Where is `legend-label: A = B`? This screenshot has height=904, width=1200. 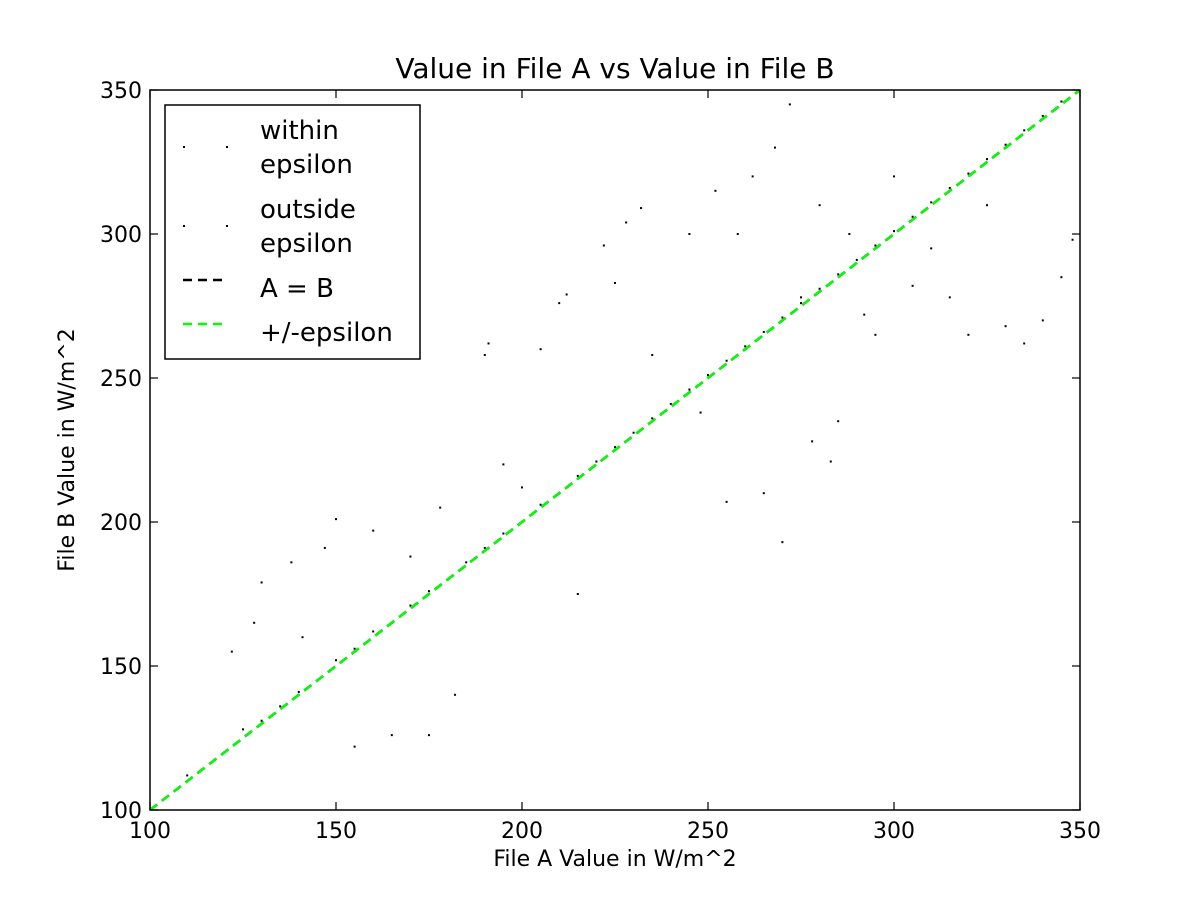 legend-label: A = B is located at coordinates (297, 289).